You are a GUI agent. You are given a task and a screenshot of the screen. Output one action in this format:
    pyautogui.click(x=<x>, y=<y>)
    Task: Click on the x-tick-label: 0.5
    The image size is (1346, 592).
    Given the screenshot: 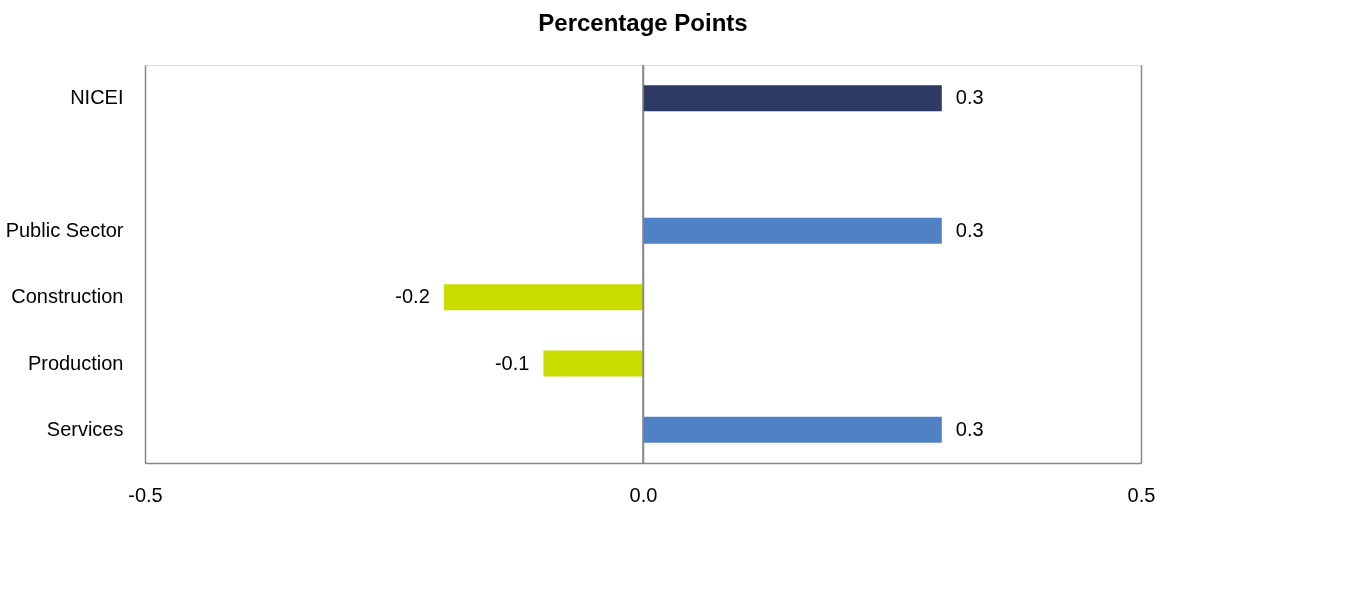 What is the action you would take?
    pyautogui.click(x=1141, y=494)
    